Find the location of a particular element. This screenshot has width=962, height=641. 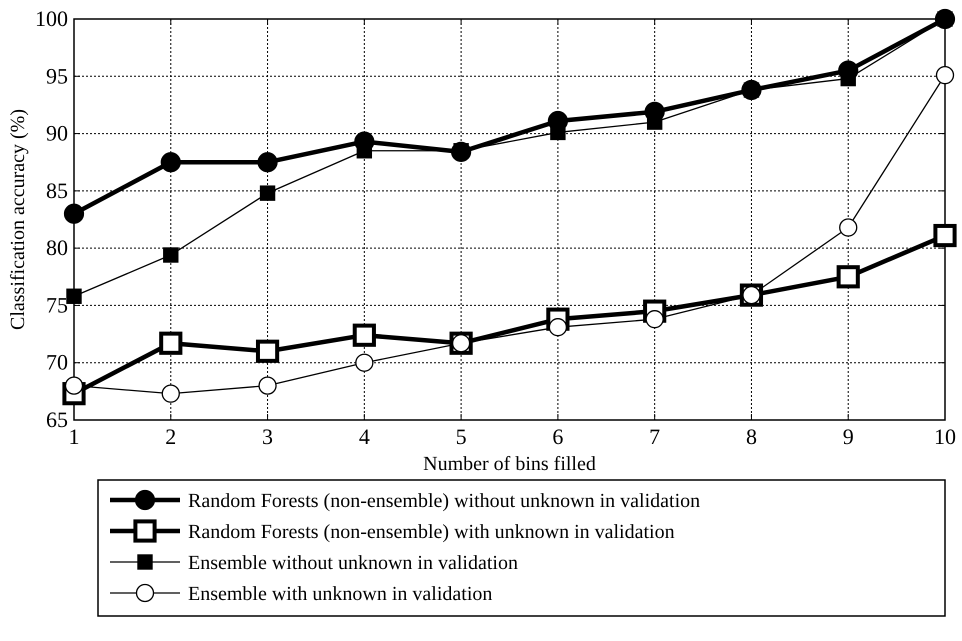

legend-label: Ensemble without unknown in validation is located at coordinates (353, 563).